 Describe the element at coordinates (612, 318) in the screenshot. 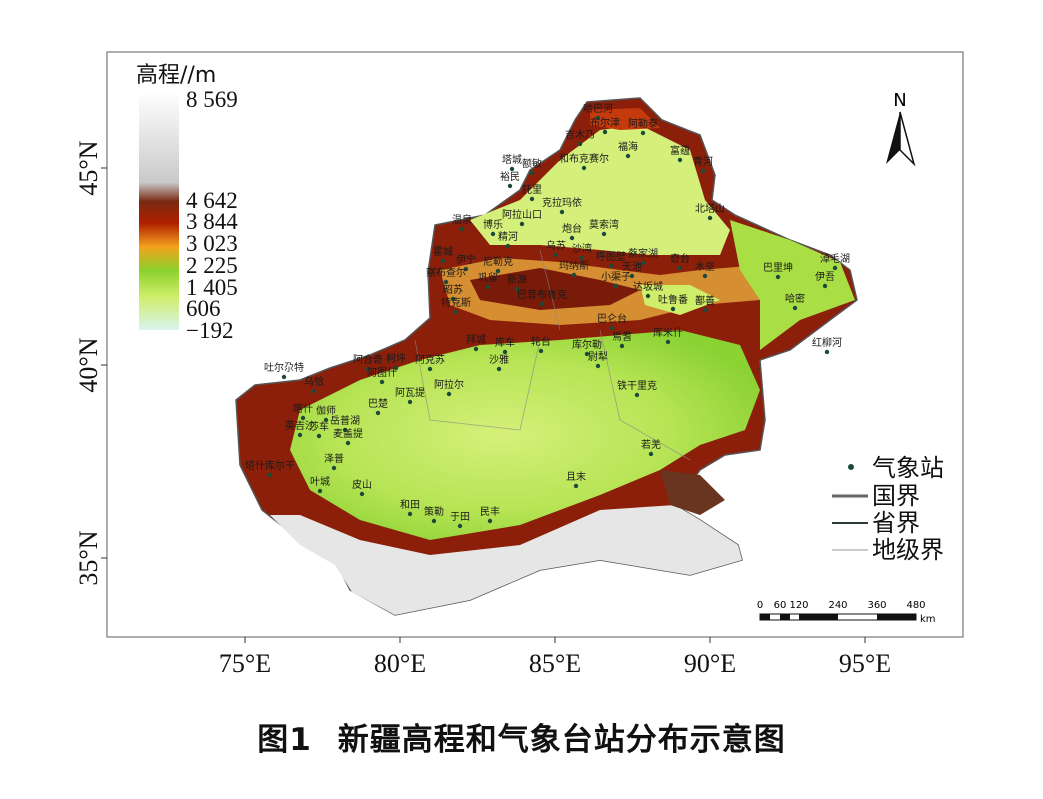

I see `station-label: 巴仑台` at that location.